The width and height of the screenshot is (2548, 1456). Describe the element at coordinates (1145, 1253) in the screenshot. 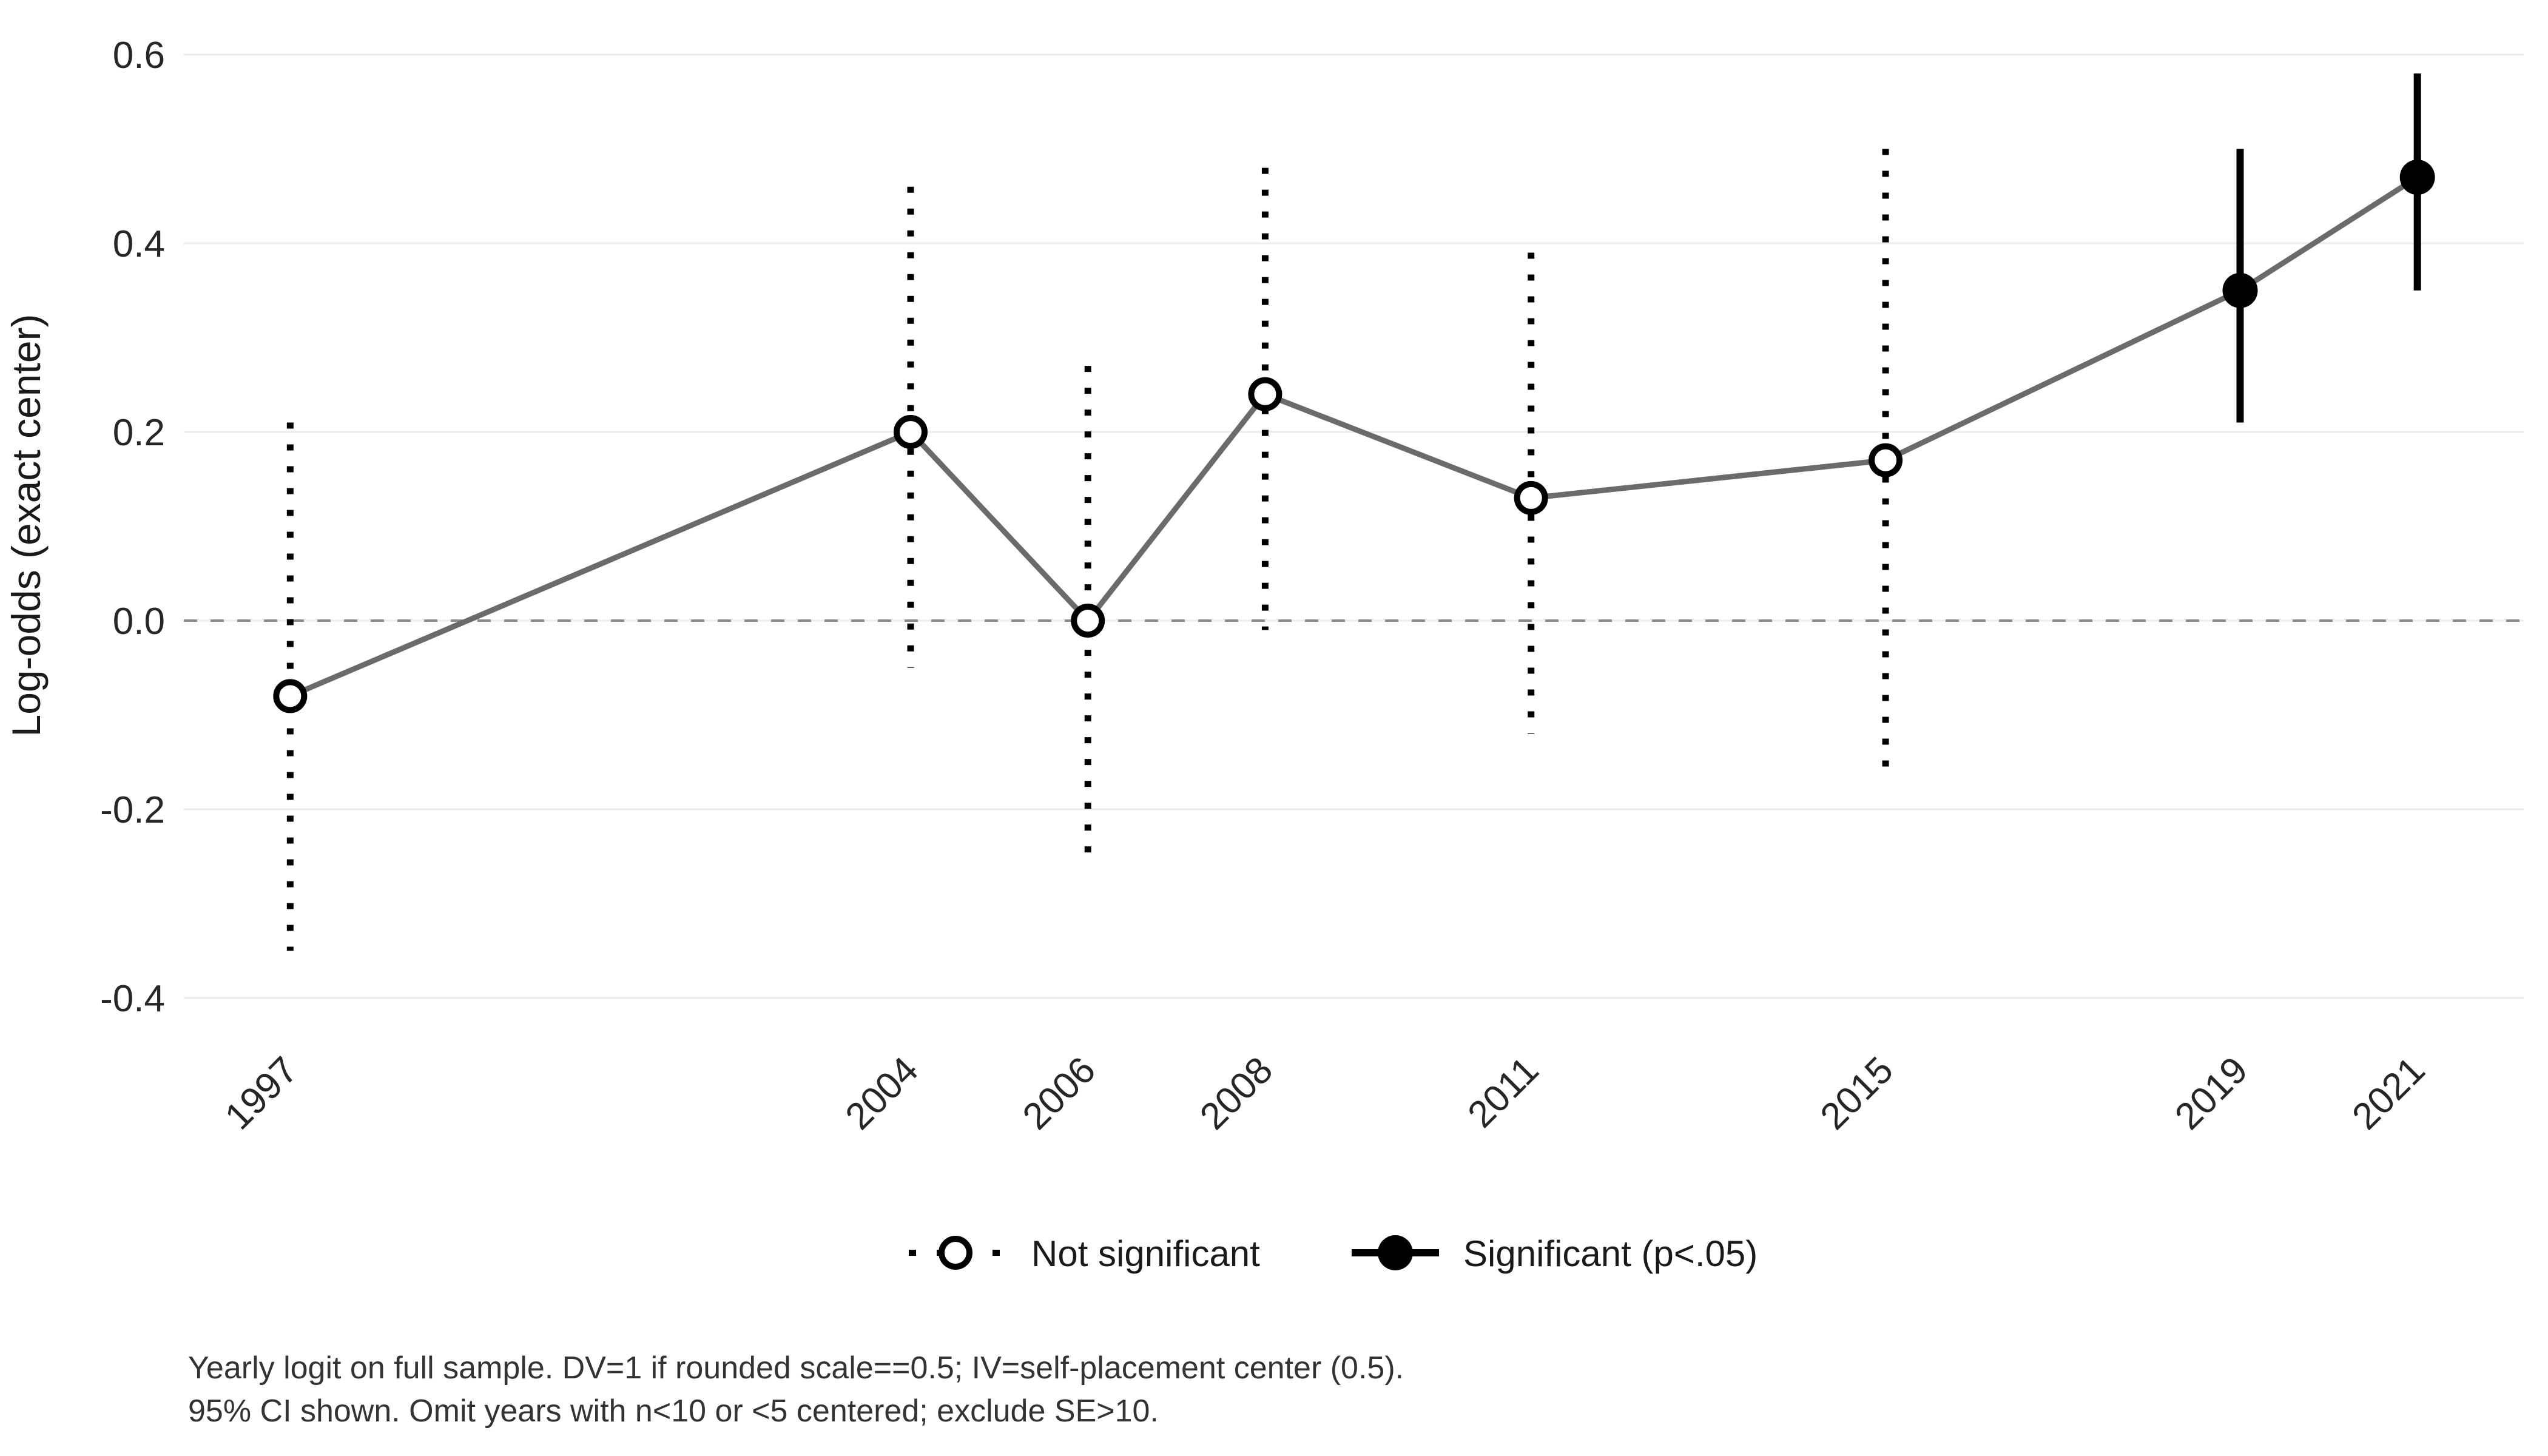

I see `legend-label-not-significant: Not significant` at that location.